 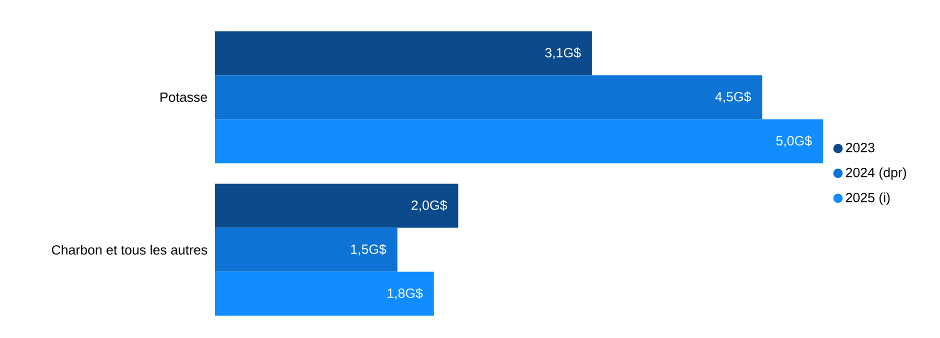 What do you see at coordinates (868, 198) in the screenshot?
I see `legend-label: 2025 (i)` at bounding box center [868, 198].